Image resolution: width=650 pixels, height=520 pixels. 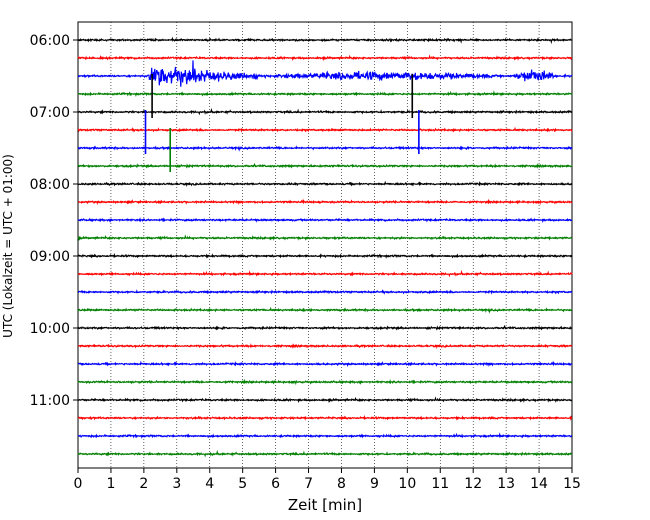 I want to click on x-tick-label: 9, so click(x=374, y=484).